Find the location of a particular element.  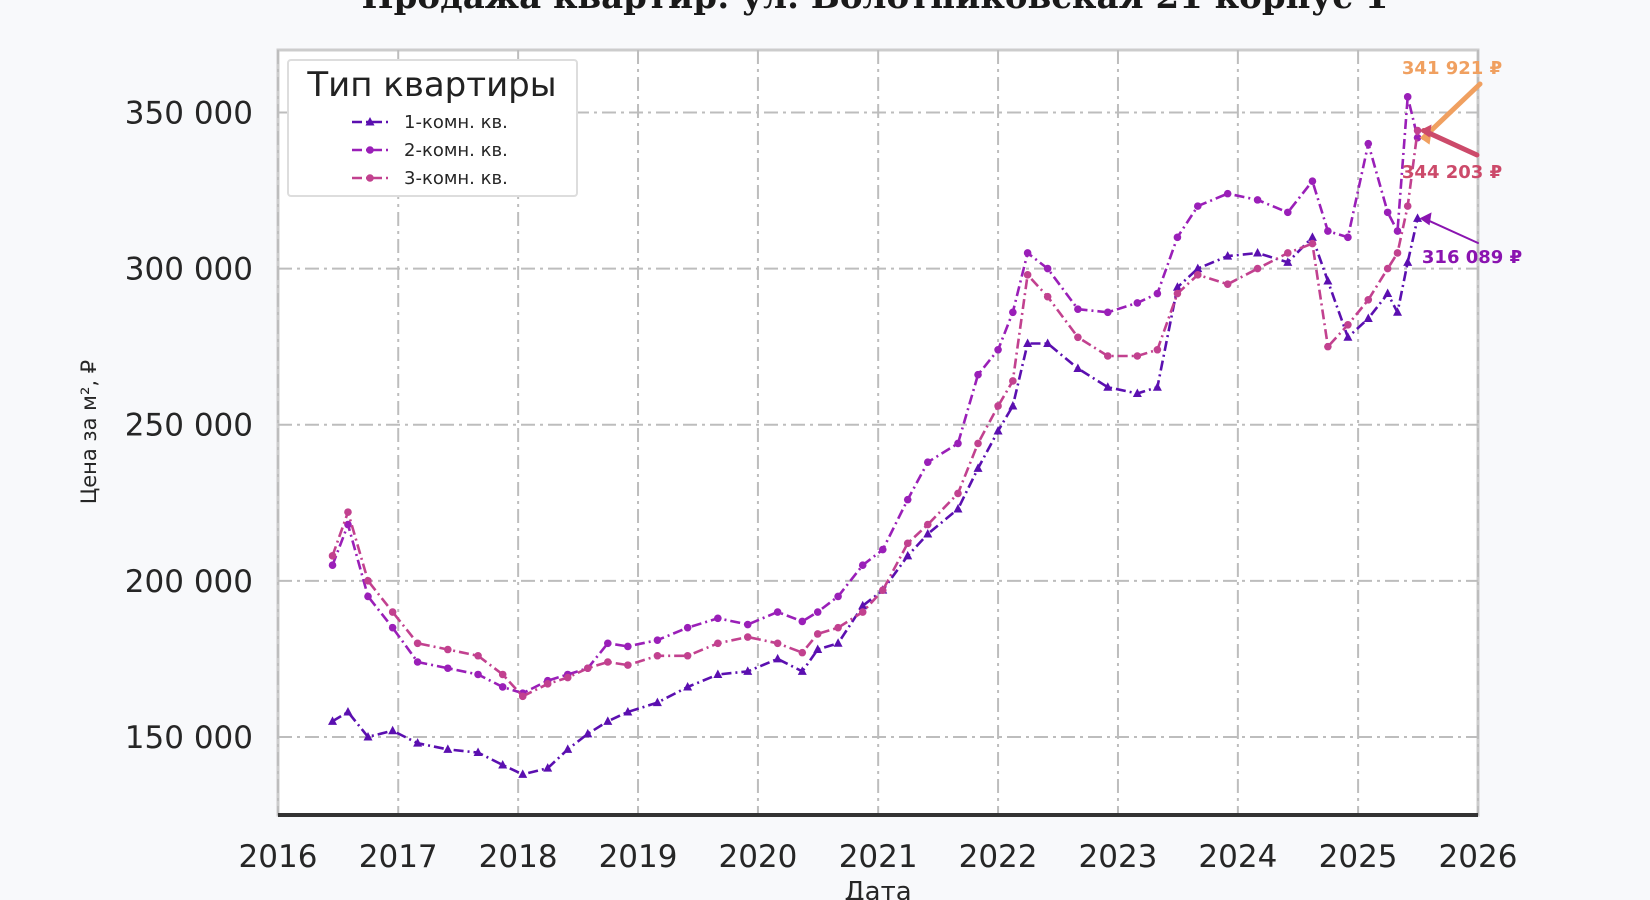

annotation: 341 921 ₽ is located at coordinates (1452, 101).